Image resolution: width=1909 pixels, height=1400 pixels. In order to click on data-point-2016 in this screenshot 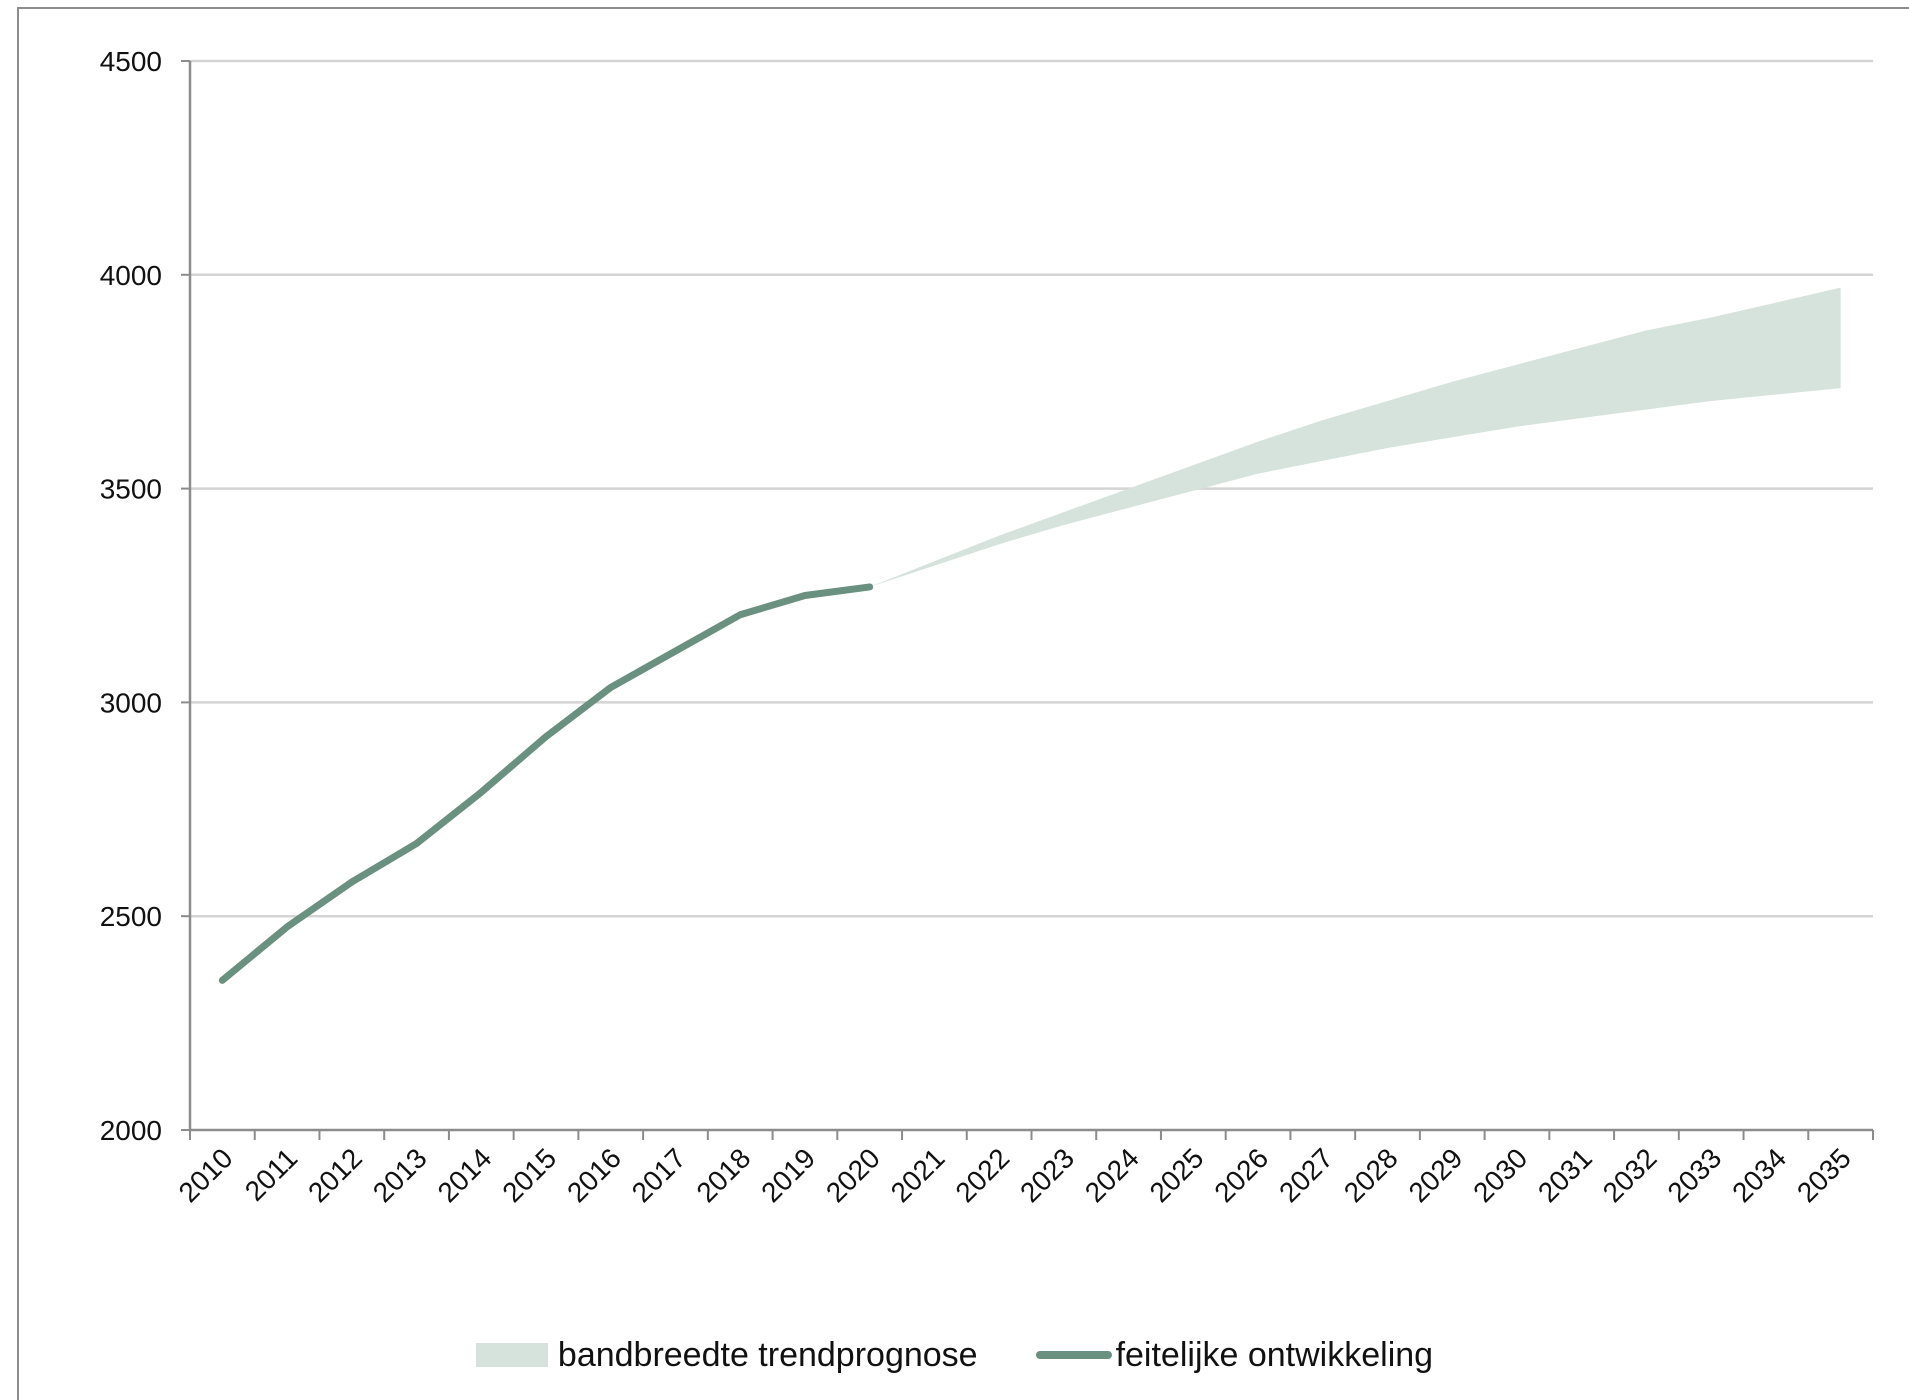, I will do `click(610, 687)`.